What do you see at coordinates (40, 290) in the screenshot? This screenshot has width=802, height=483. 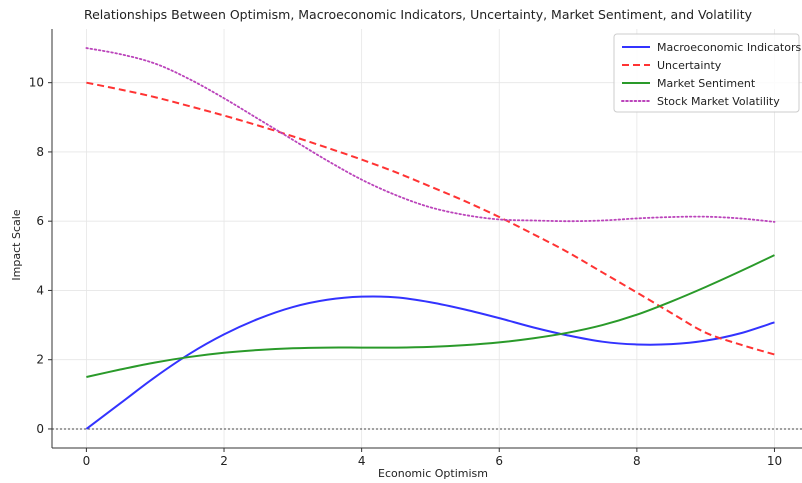 I see `y-tick-label: 4` at bounding box center [40, 290].